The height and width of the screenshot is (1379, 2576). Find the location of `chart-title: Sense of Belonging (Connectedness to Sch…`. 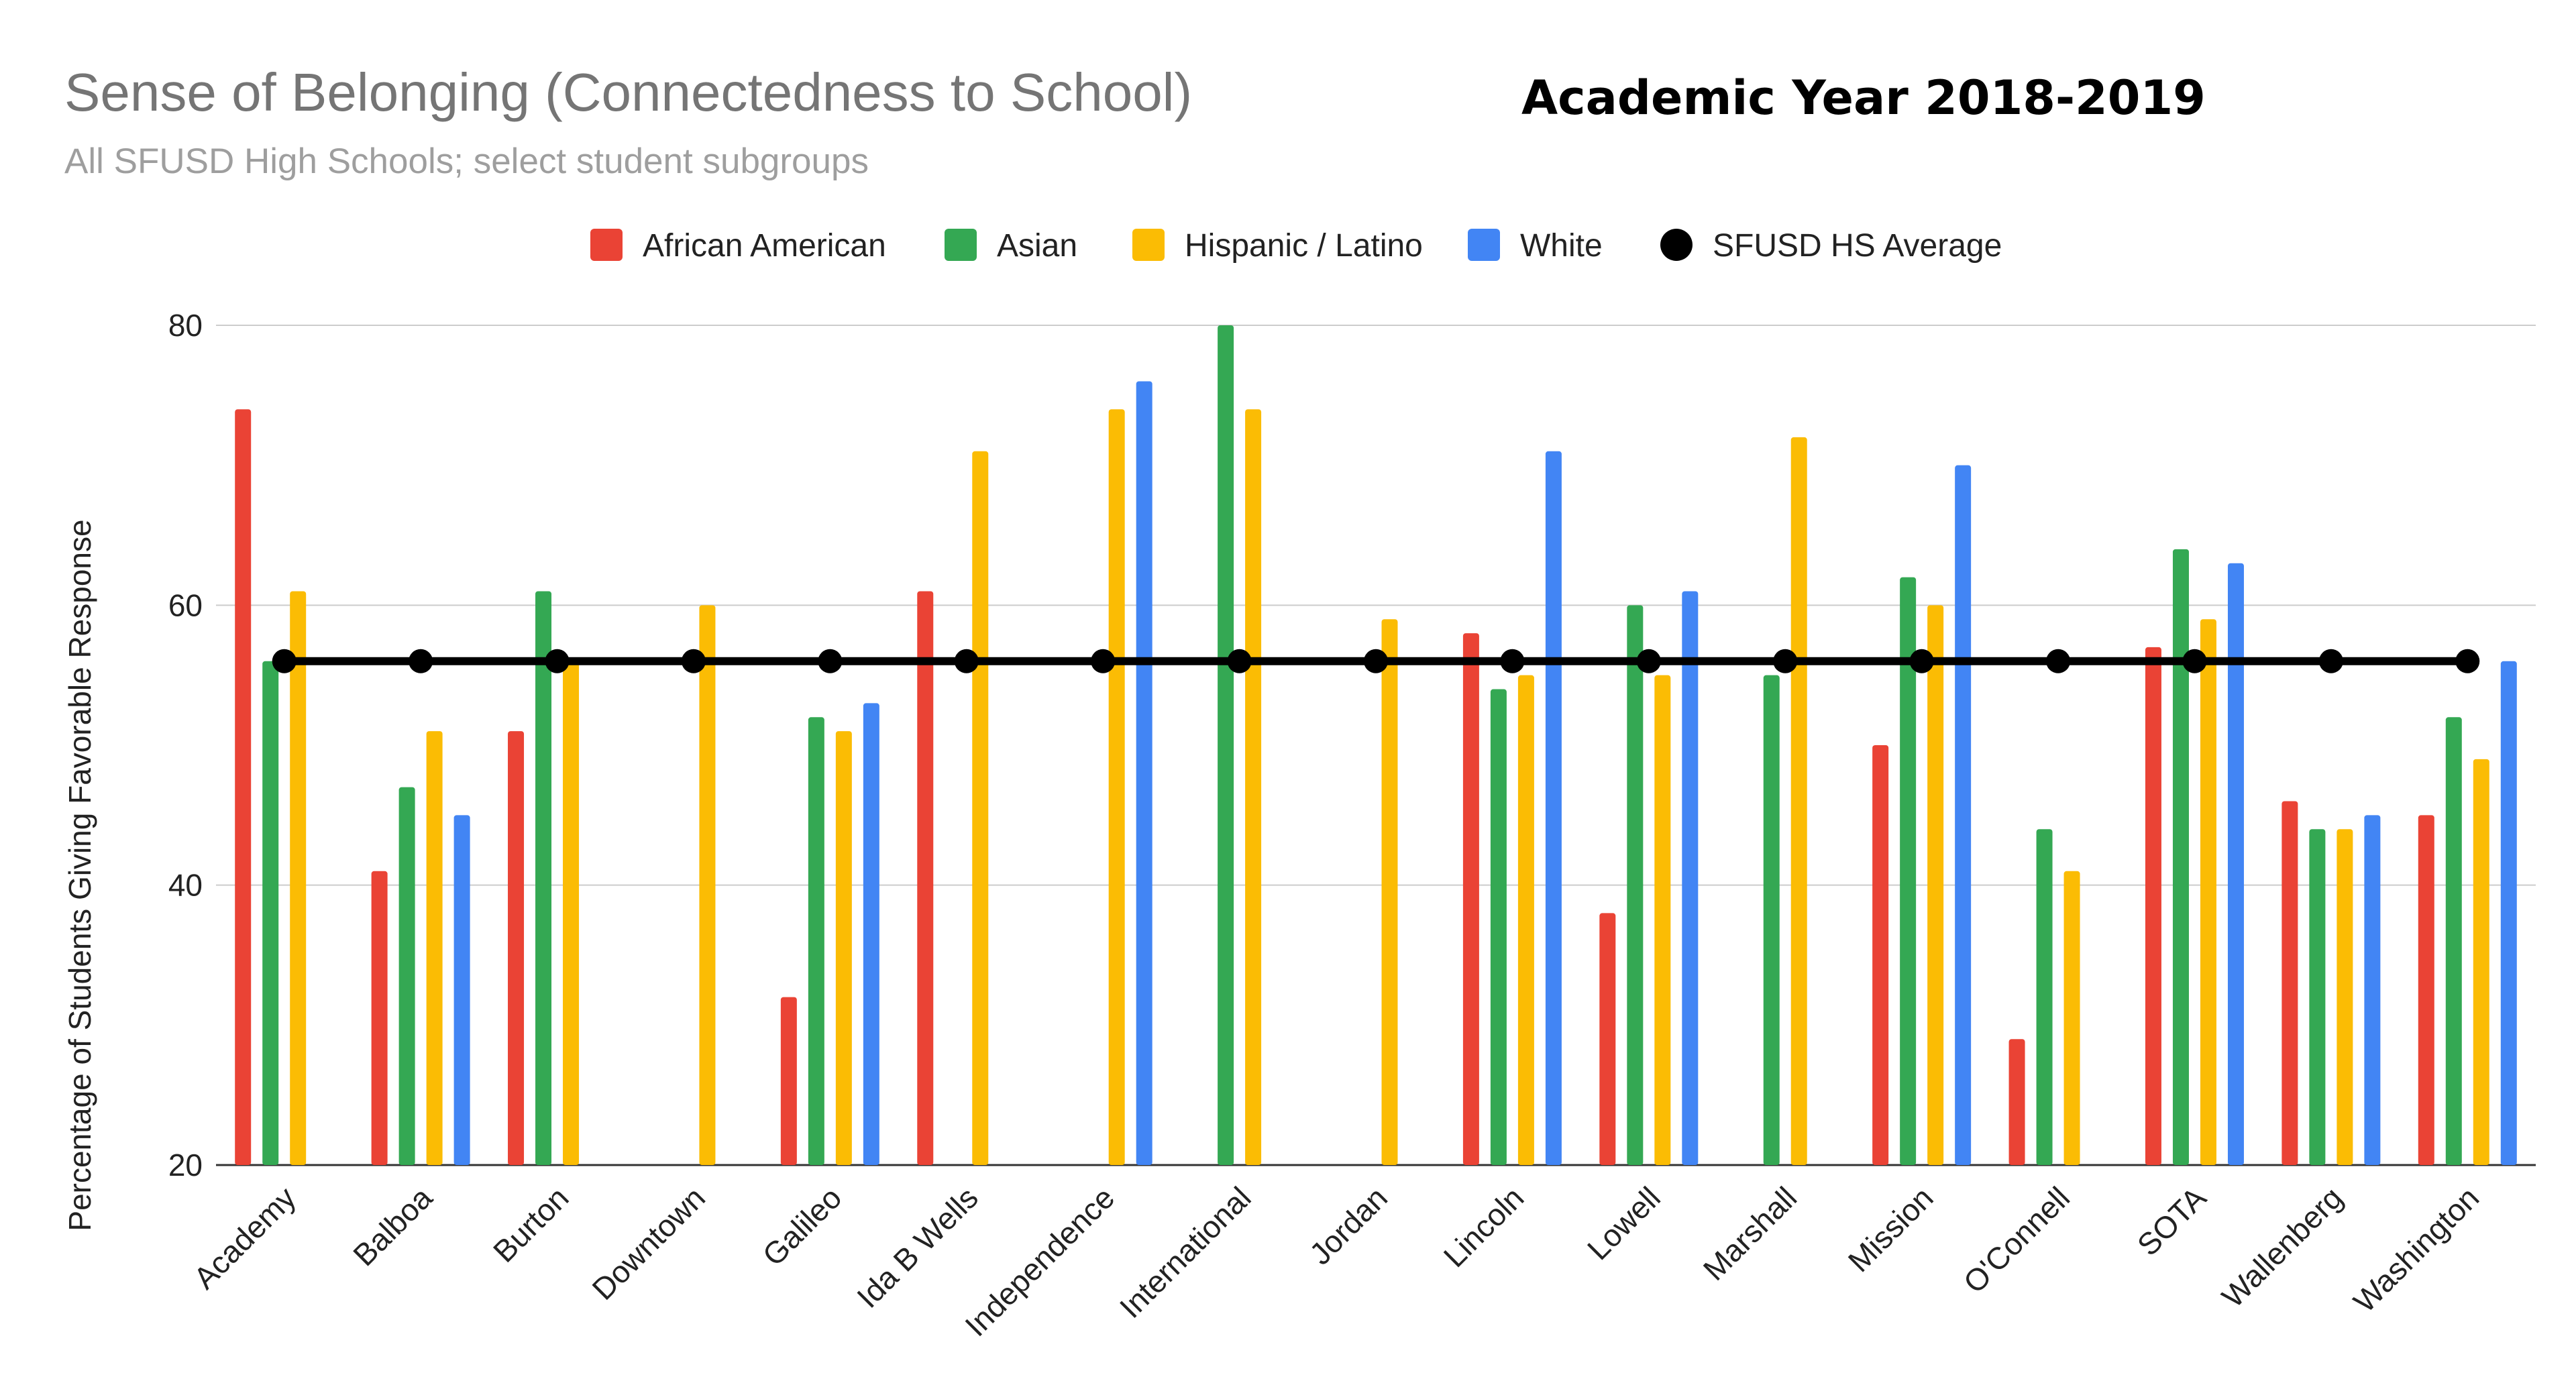

chart-title: Sense of Belonging (Connectedness to Sch… is located at coordinates (628, 92).